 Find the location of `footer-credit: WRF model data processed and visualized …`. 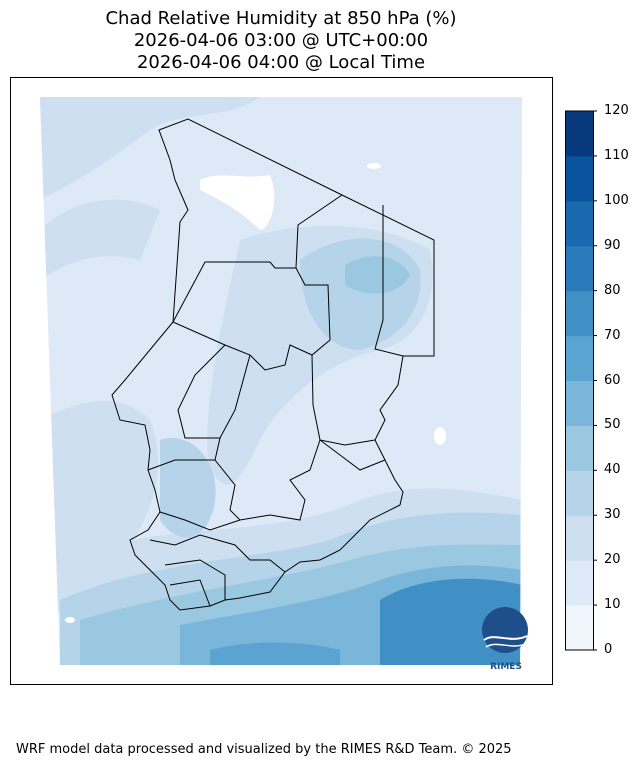

footer-credit: WRF model data processed and visualized … is located at coordinates (264, 749).